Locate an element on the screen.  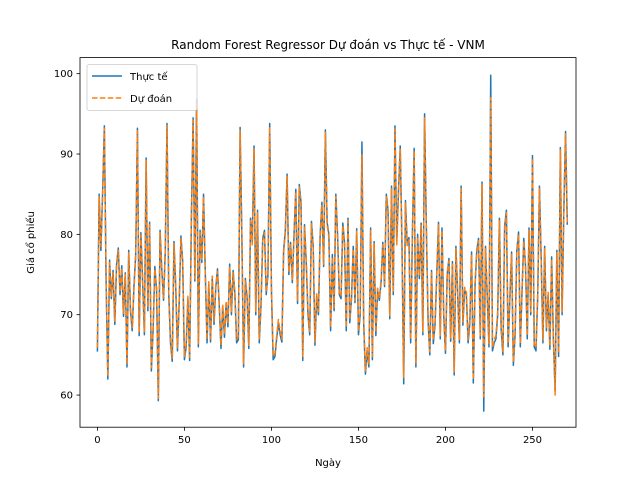
y-tick-label: 60 is located at coordinates (66, 396).